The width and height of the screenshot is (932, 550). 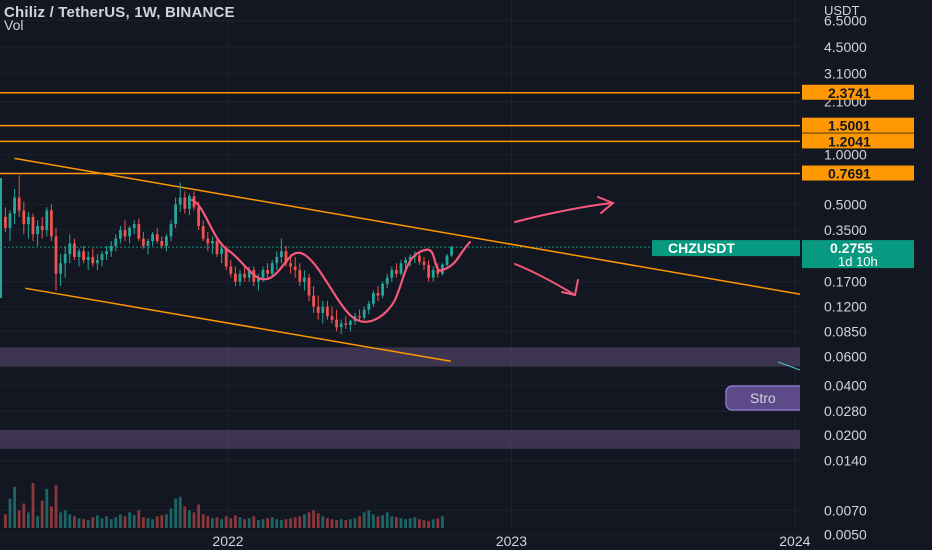 What do you see at coordinates (546, 280) in the screenshot?
I see `arrow-down-annotation` at bounding box center [546, 280].